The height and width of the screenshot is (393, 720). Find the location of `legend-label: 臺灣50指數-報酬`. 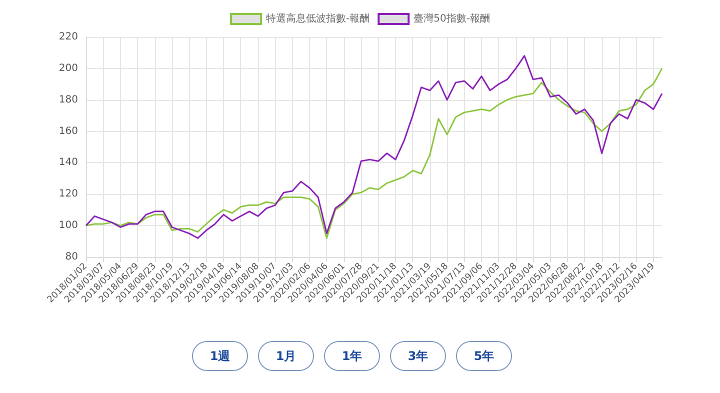

legend-label: 臺灣50指數-報酬 is located at coordinates (452, 18).